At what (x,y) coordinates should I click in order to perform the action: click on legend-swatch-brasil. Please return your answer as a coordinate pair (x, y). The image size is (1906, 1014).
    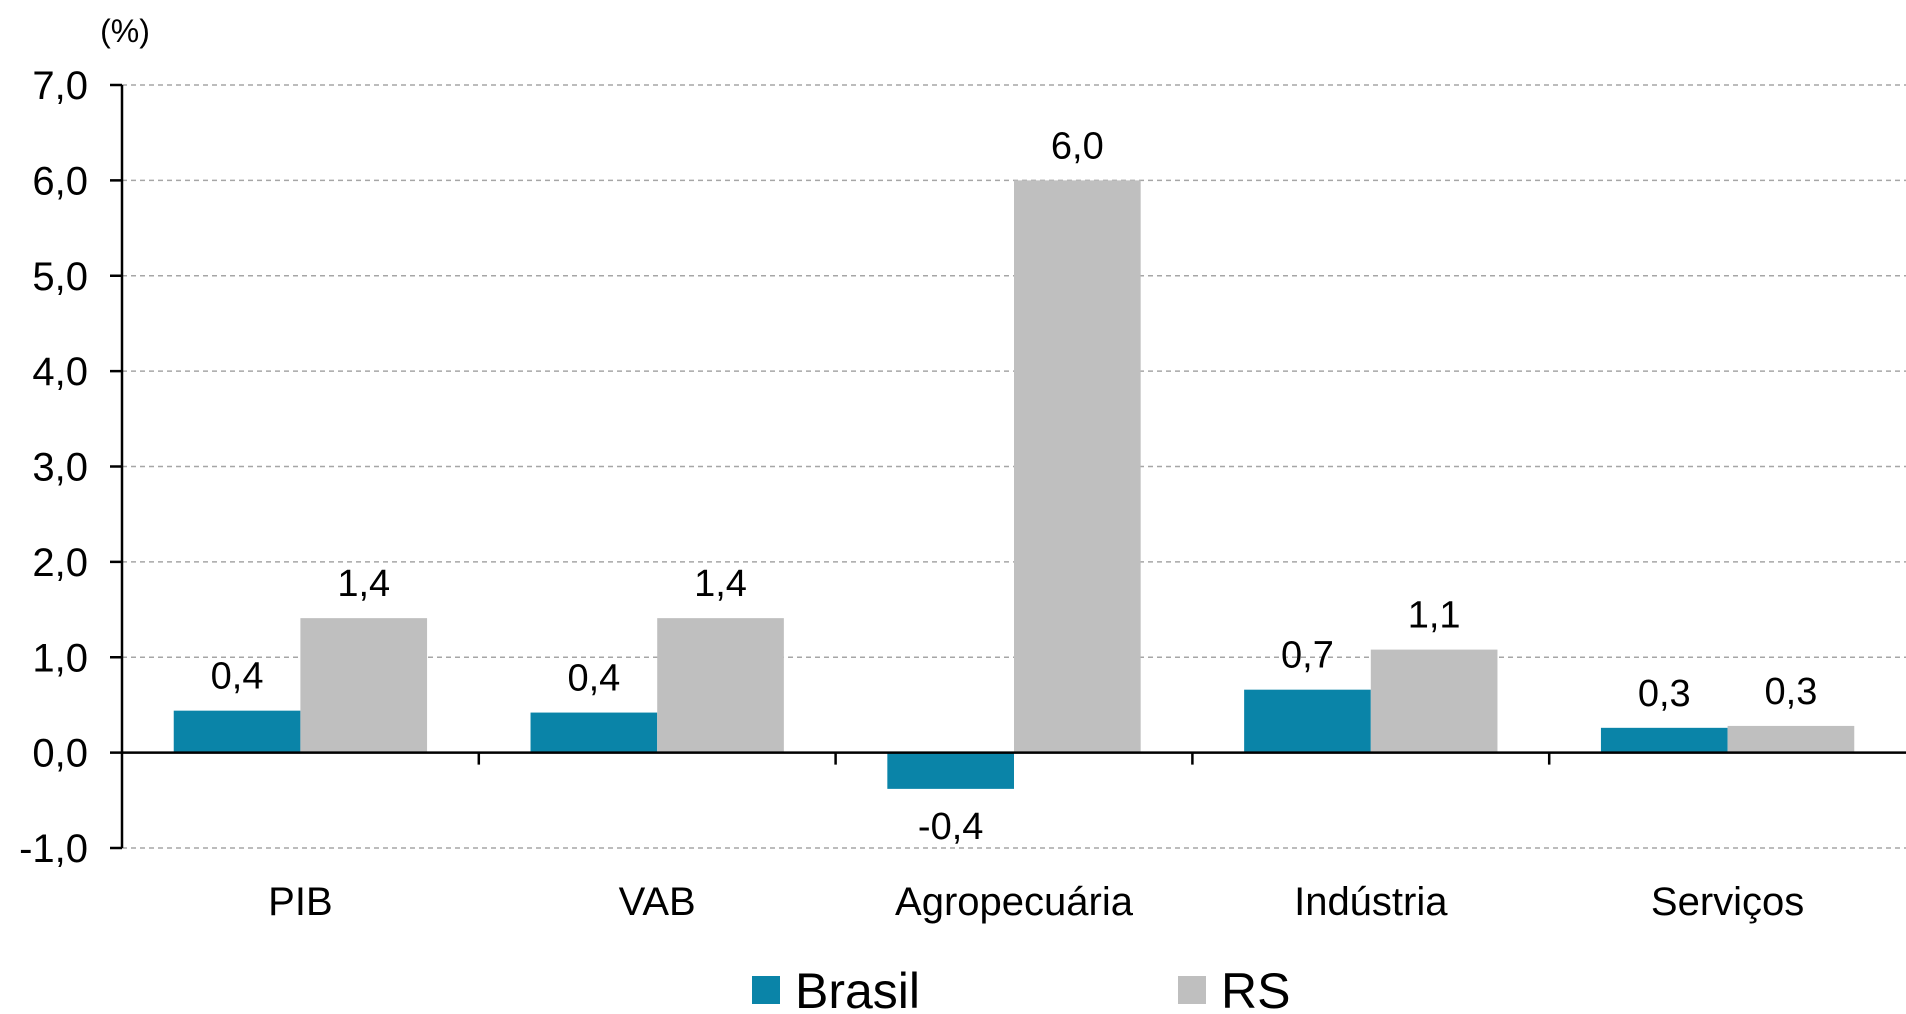
    Looking at the image, I should click on (766, 990).